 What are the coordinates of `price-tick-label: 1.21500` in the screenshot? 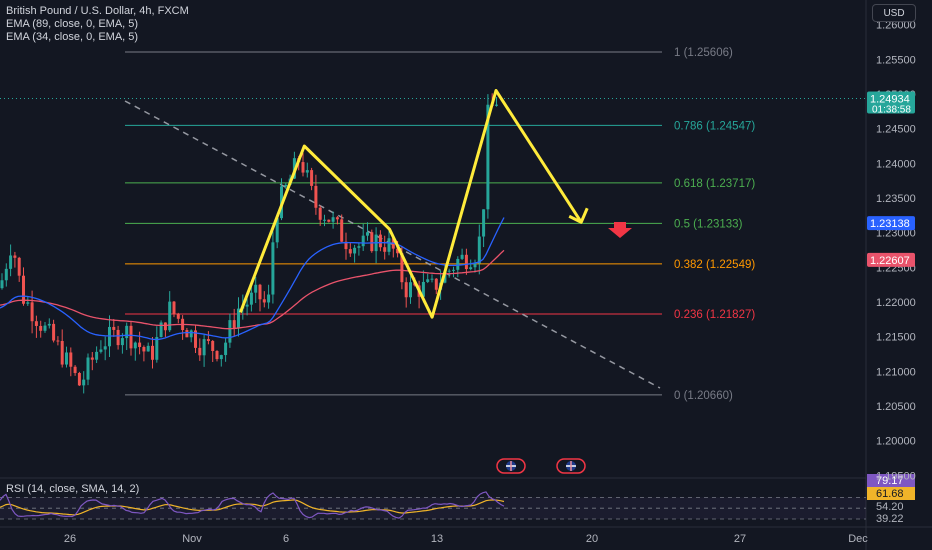 It's located at (896, 338).